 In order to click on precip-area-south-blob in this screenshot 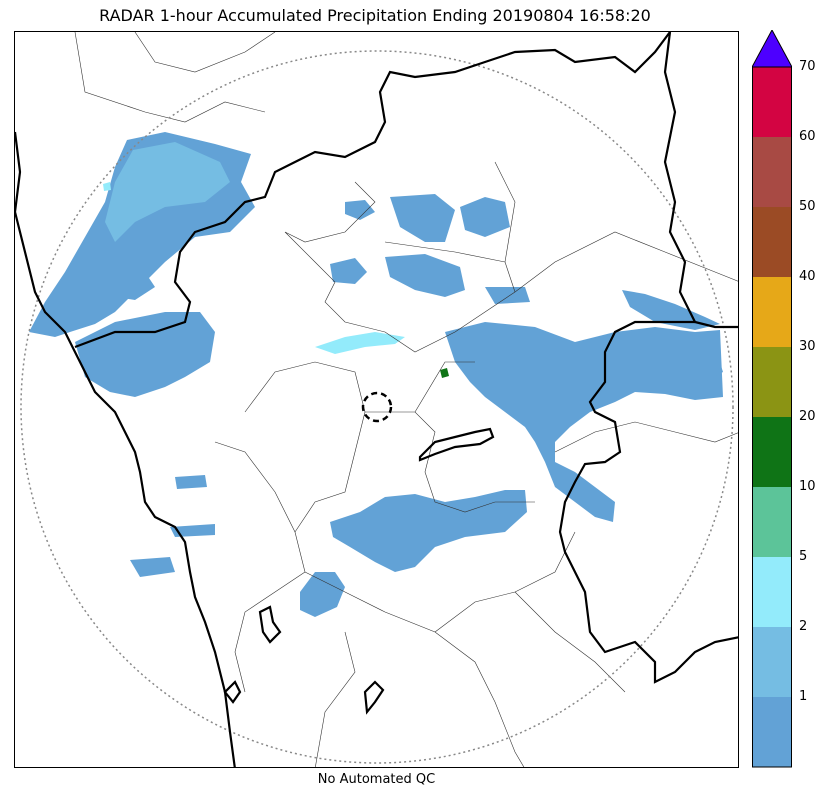, I will do `click(322, 594)`.